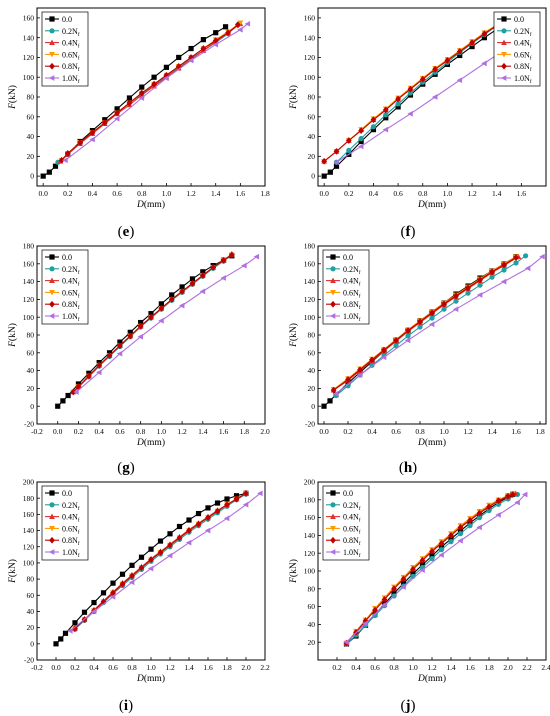 The width and height of the screenshot is (550, 716). I want to click on x-axis-label: D(mm), so click(150, 442).